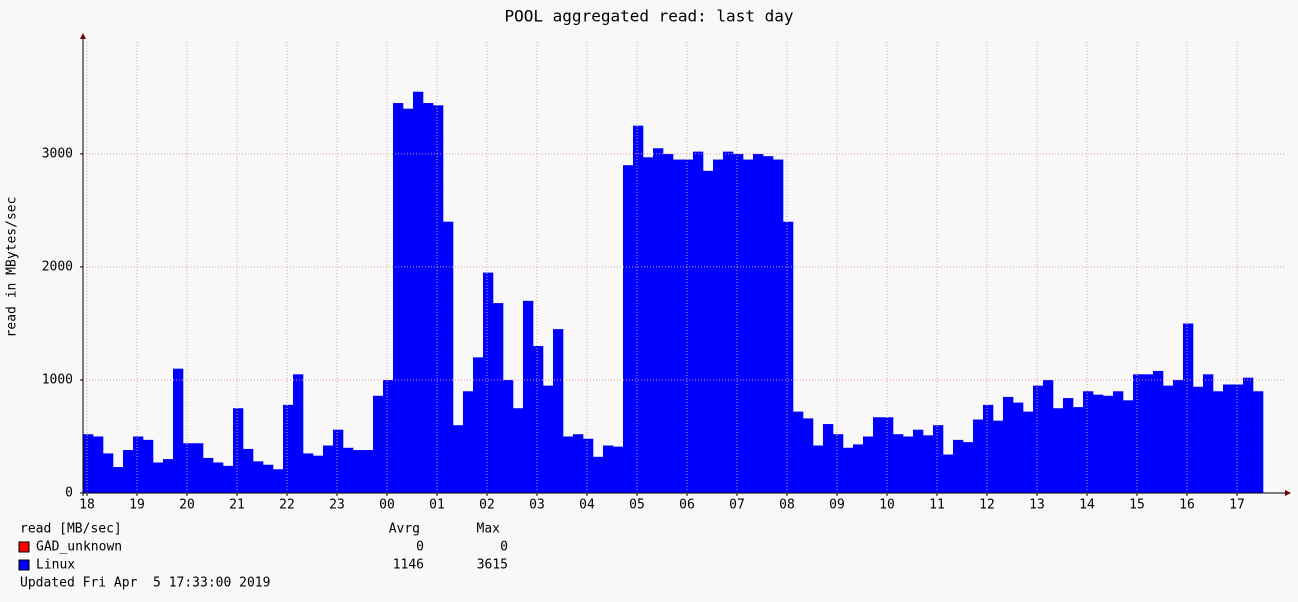 The height and width of the screenshot is (602, 1298). What do you see at coordinates (1087, 505) in the screenshot?
I see `x-tick-label: 14` at bounding box center [1087, 505].